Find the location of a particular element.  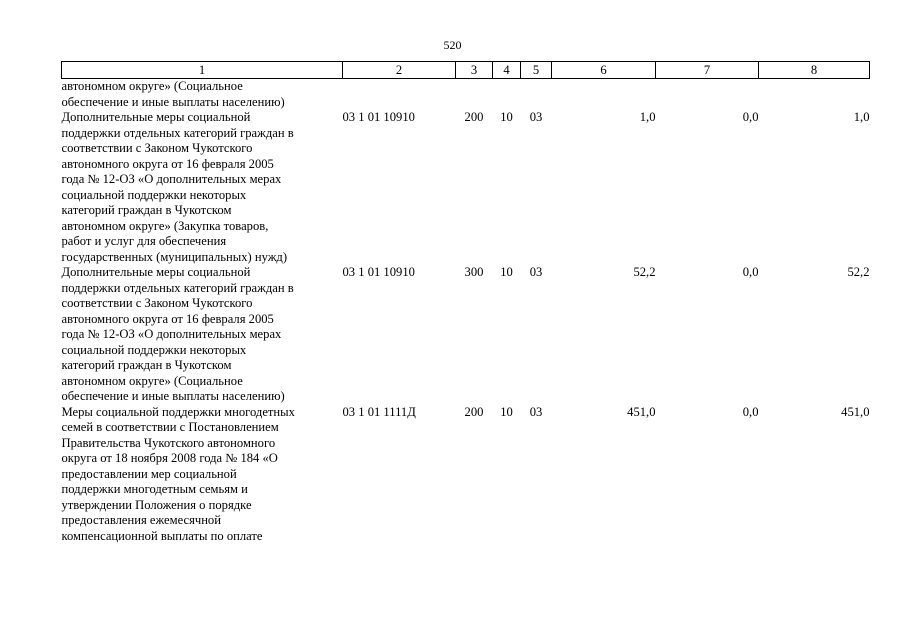

csr-code-cell: 03 1 01 1111Д is located at coordinates (379, 411).